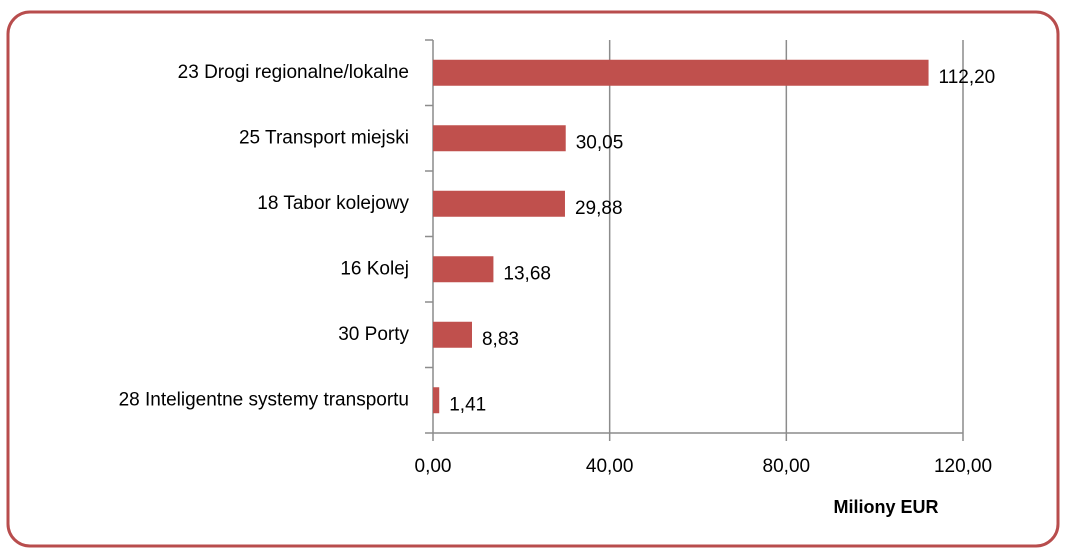 The height and width of the screenshot is (552, 1066). What do you see at coordinates (599, 208) in the screenshot?
I see `data-label: 29,88` at bounding box center [599, 208].